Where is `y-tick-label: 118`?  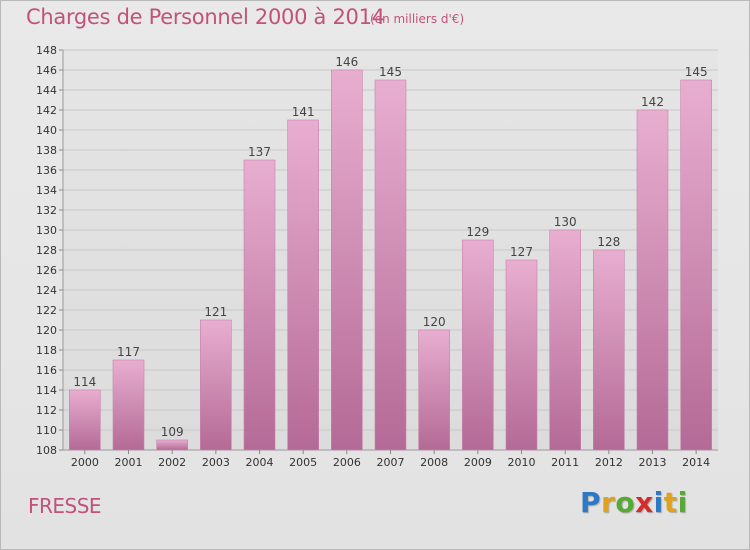
y-tick-label: 118 is located at coordinates (46, 350).